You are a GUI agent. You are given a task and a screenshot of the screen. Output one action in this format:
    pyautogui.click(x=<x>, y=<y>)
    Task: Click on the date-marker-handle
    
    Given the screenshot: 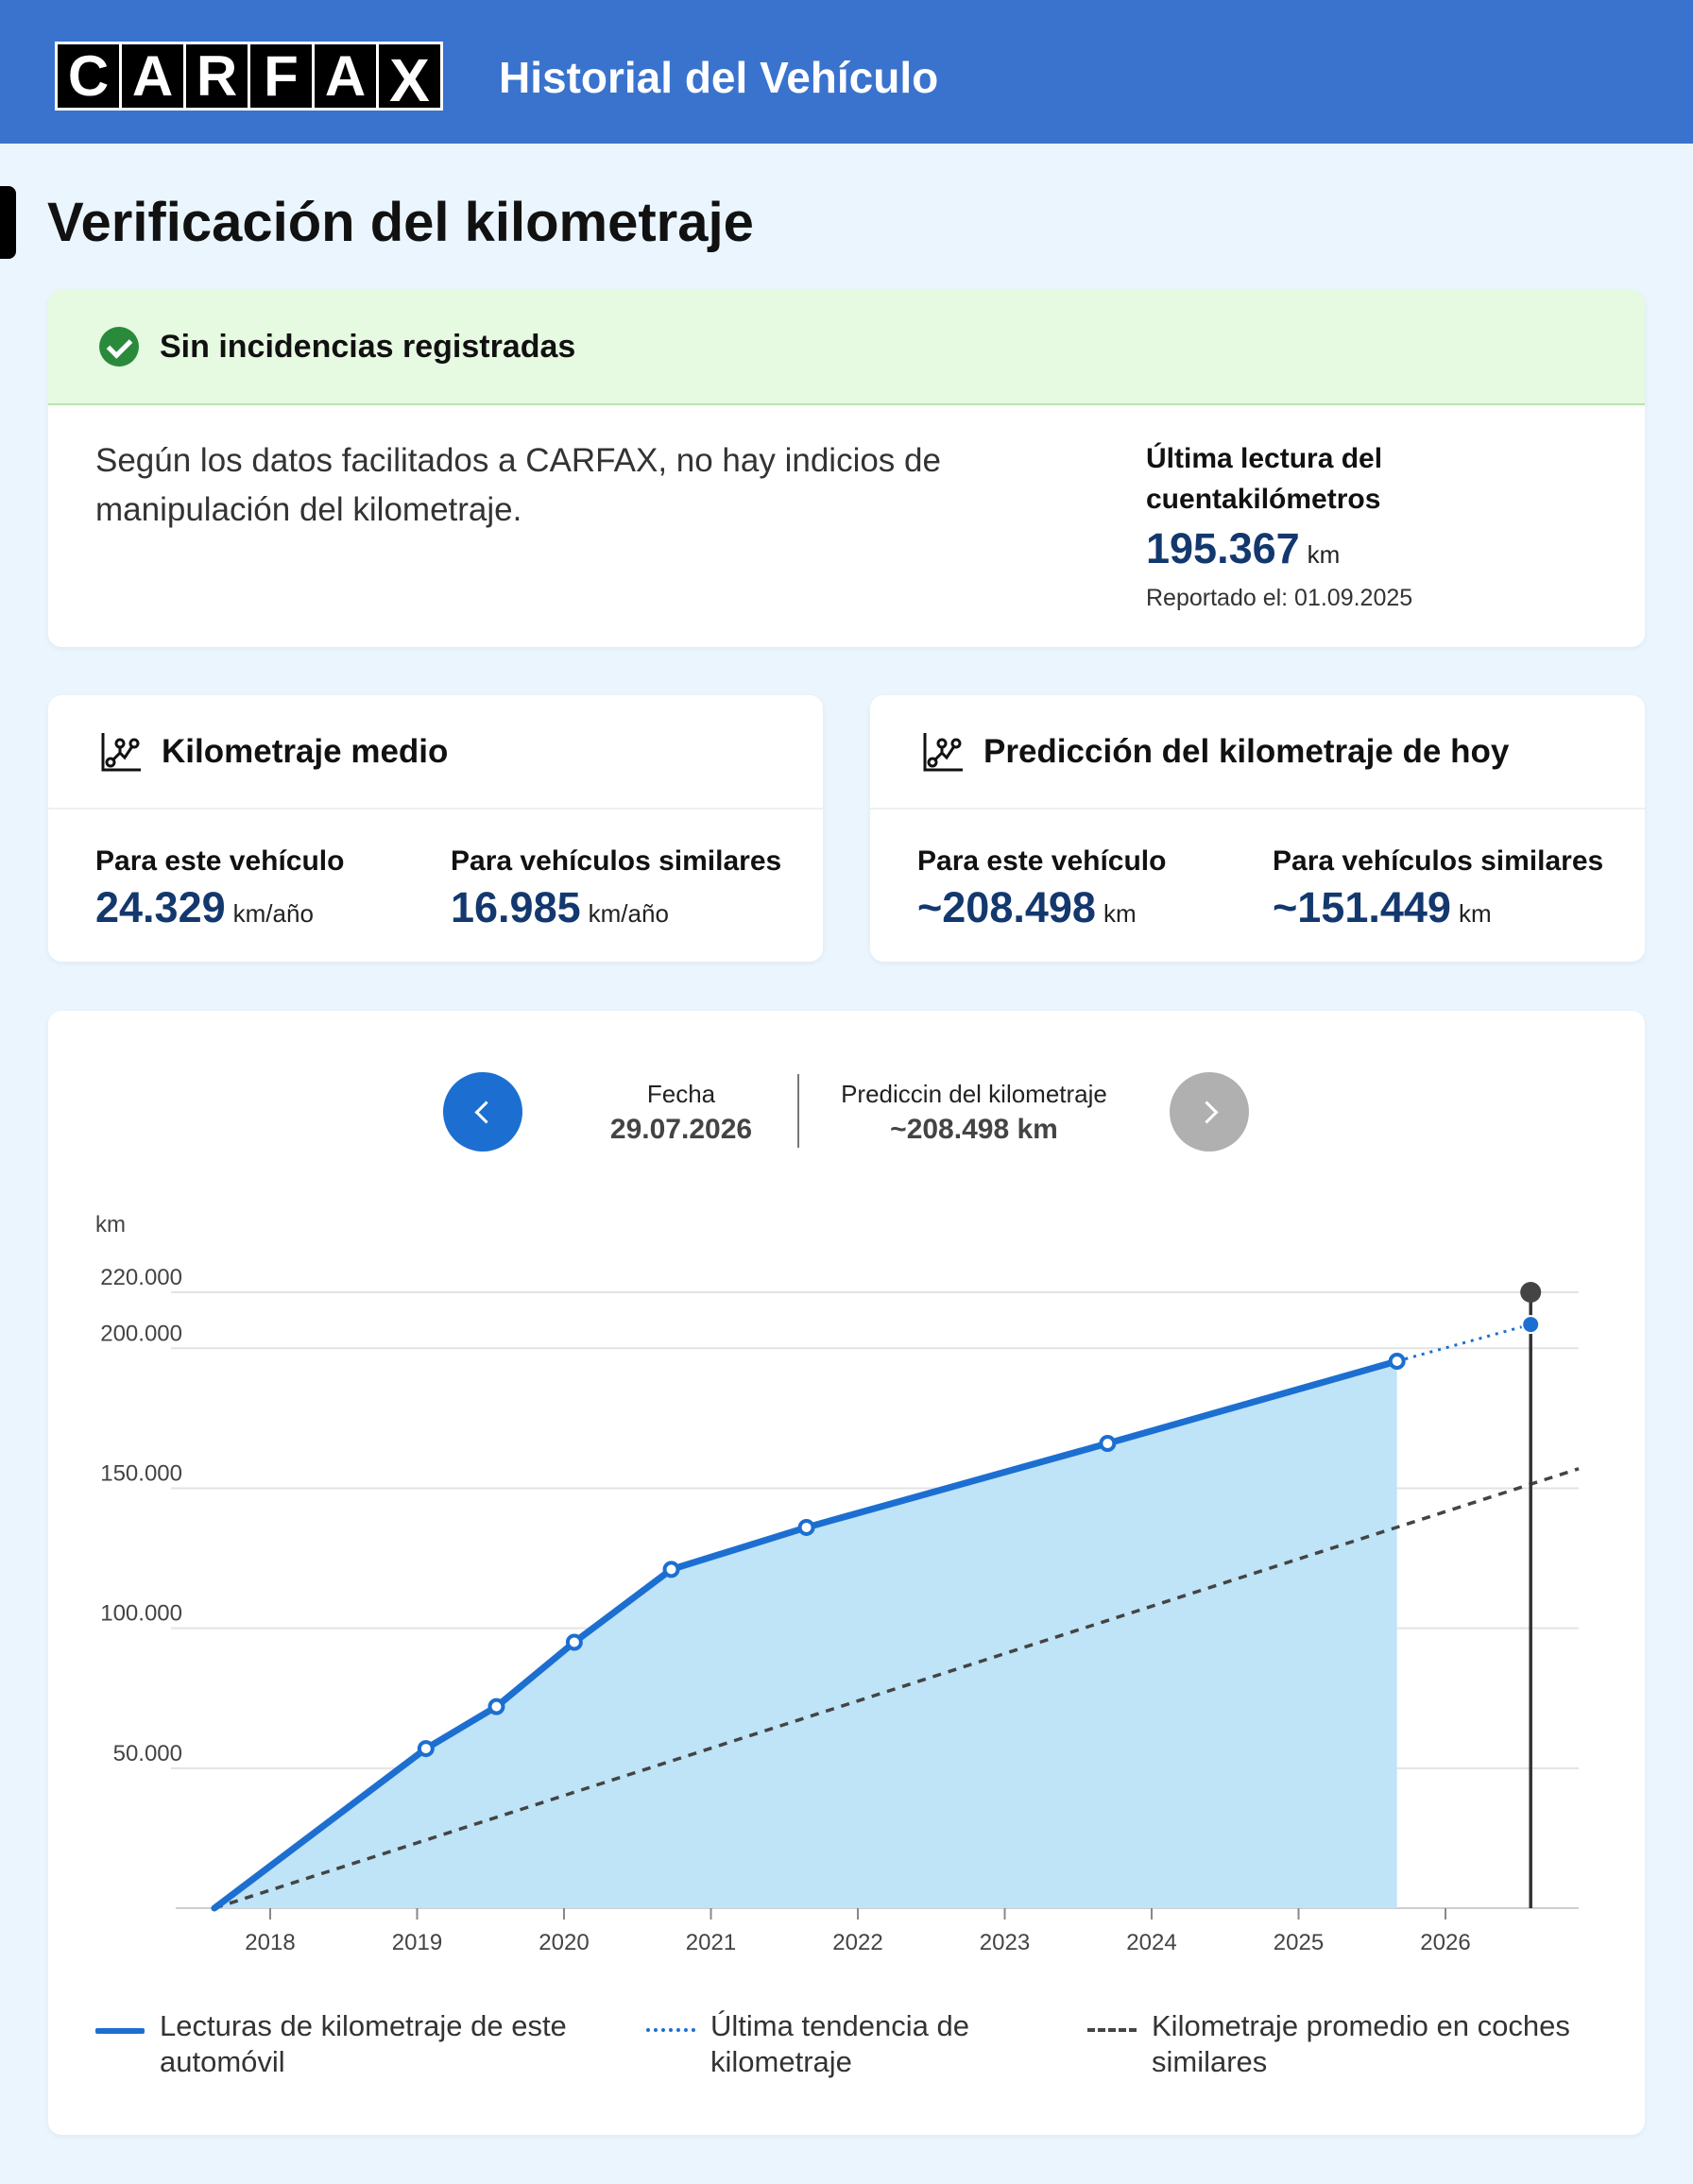 What is the action you would take?
    pyautogui.click(x=1531, y=1292)
    